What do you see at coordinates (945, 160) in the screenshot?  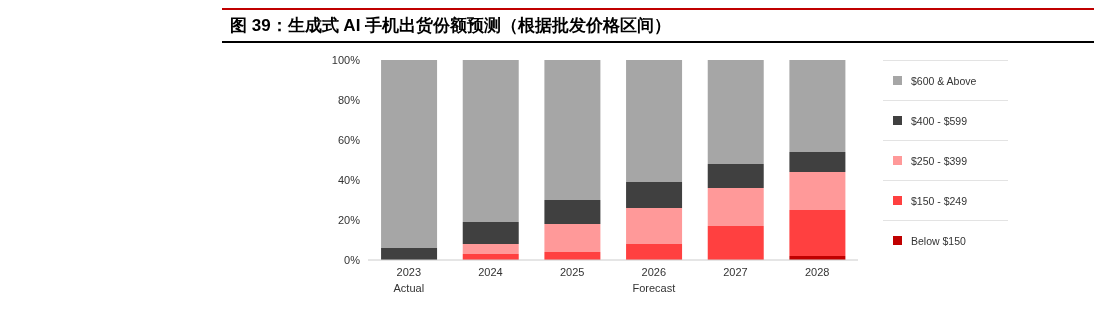 I see `legend-label: $250 - $399` at bounding box center [945, 160].